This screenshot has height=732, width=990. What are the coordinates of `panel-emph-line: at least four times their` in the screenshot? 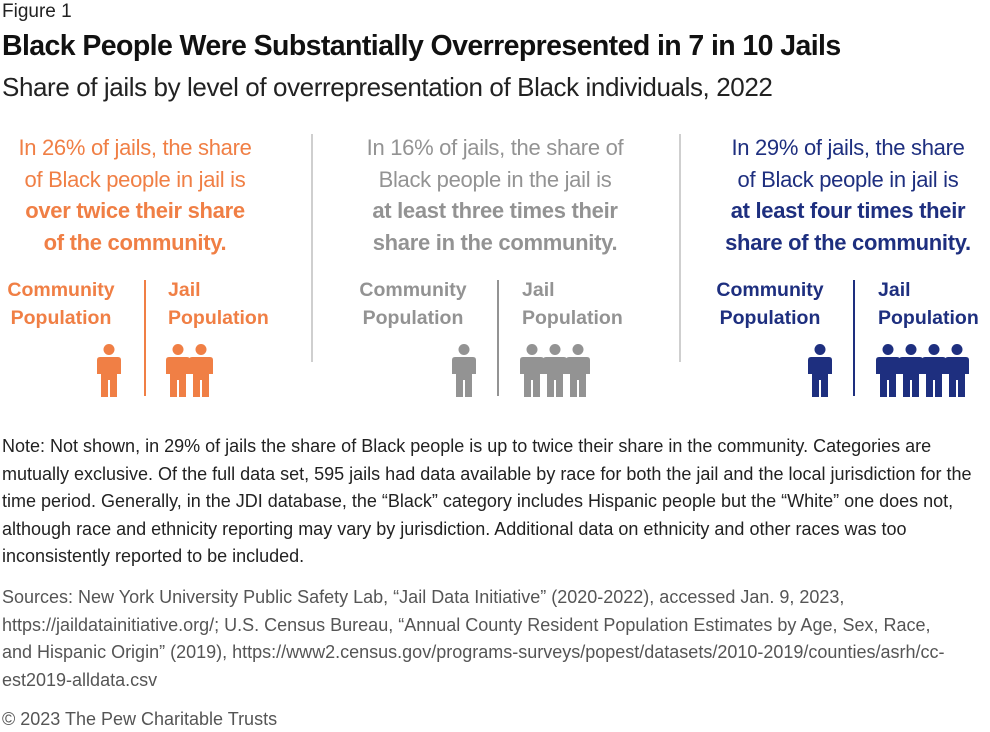 It's located at (848, 210).